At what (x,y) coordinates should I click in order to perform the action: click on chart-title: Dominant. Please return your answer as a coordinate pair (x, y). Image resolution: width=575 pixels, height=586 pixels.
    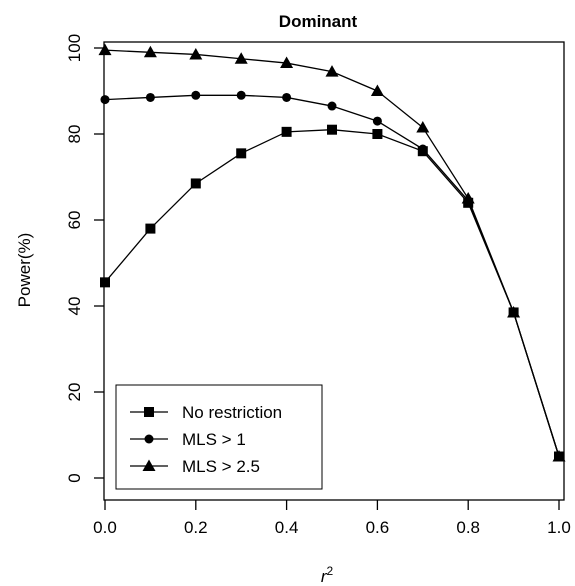
    Looking at the image, I should click on (318, 21).